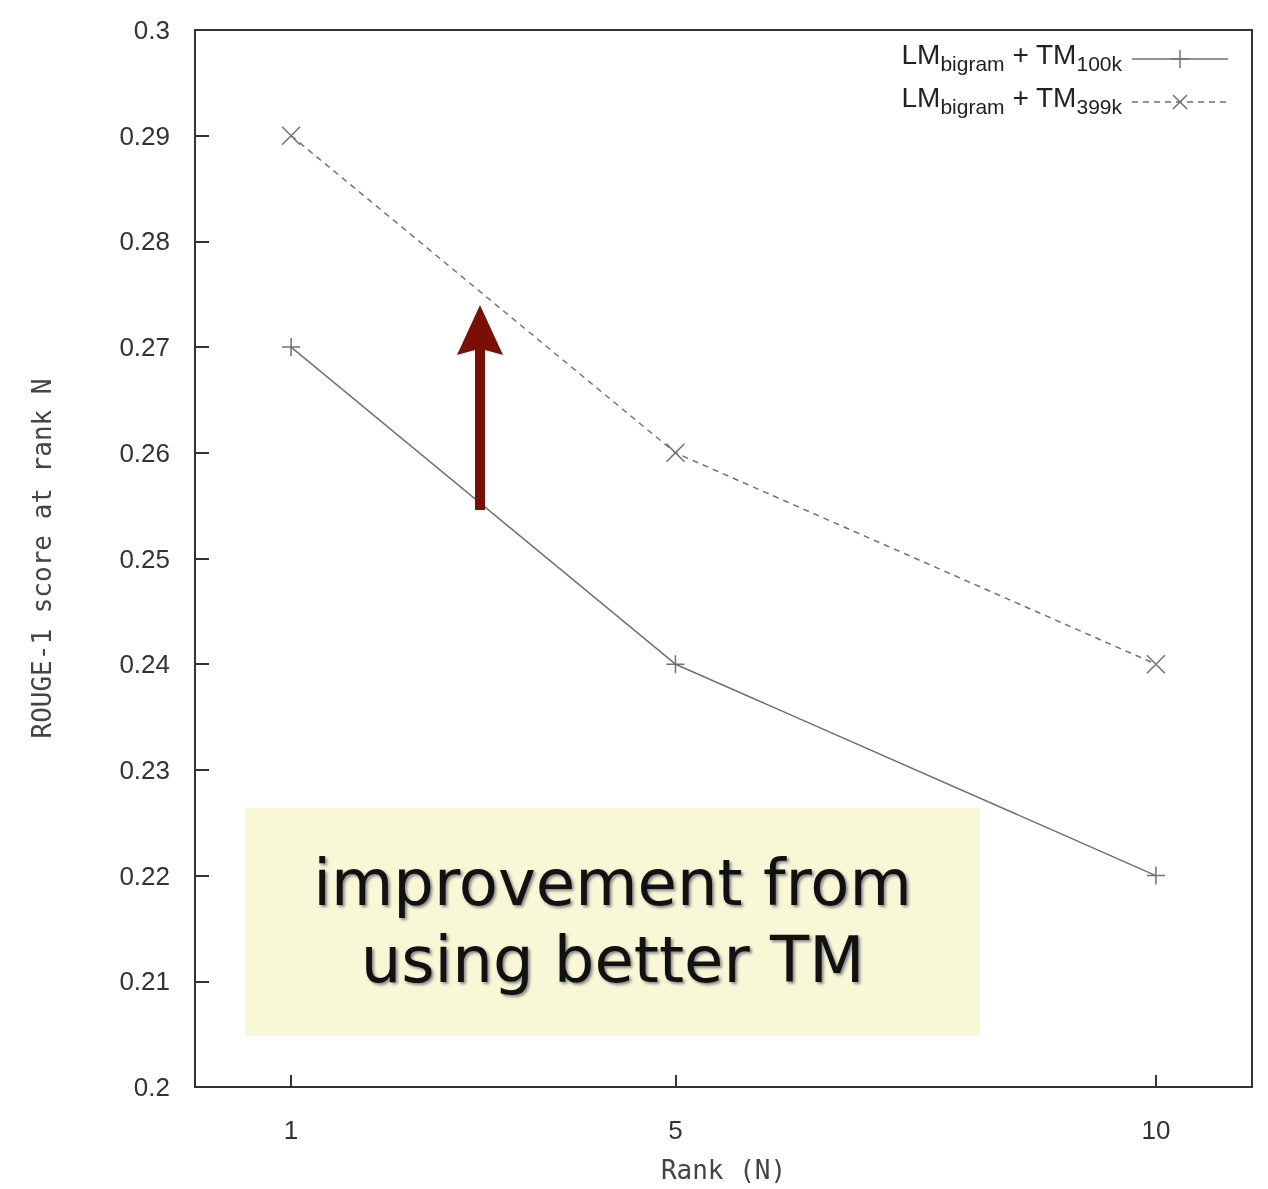  What do you see at coordinates (144, 452) in the screenshot?
I see `y-tick-label: 0.26` at bounding box center [144, 452].